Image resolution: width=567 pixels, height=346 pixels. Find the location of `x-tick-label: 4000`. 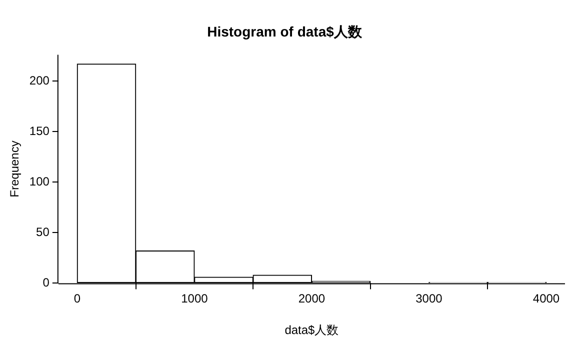

x-tick-label: 4000 is located at coordinates (546, 299).